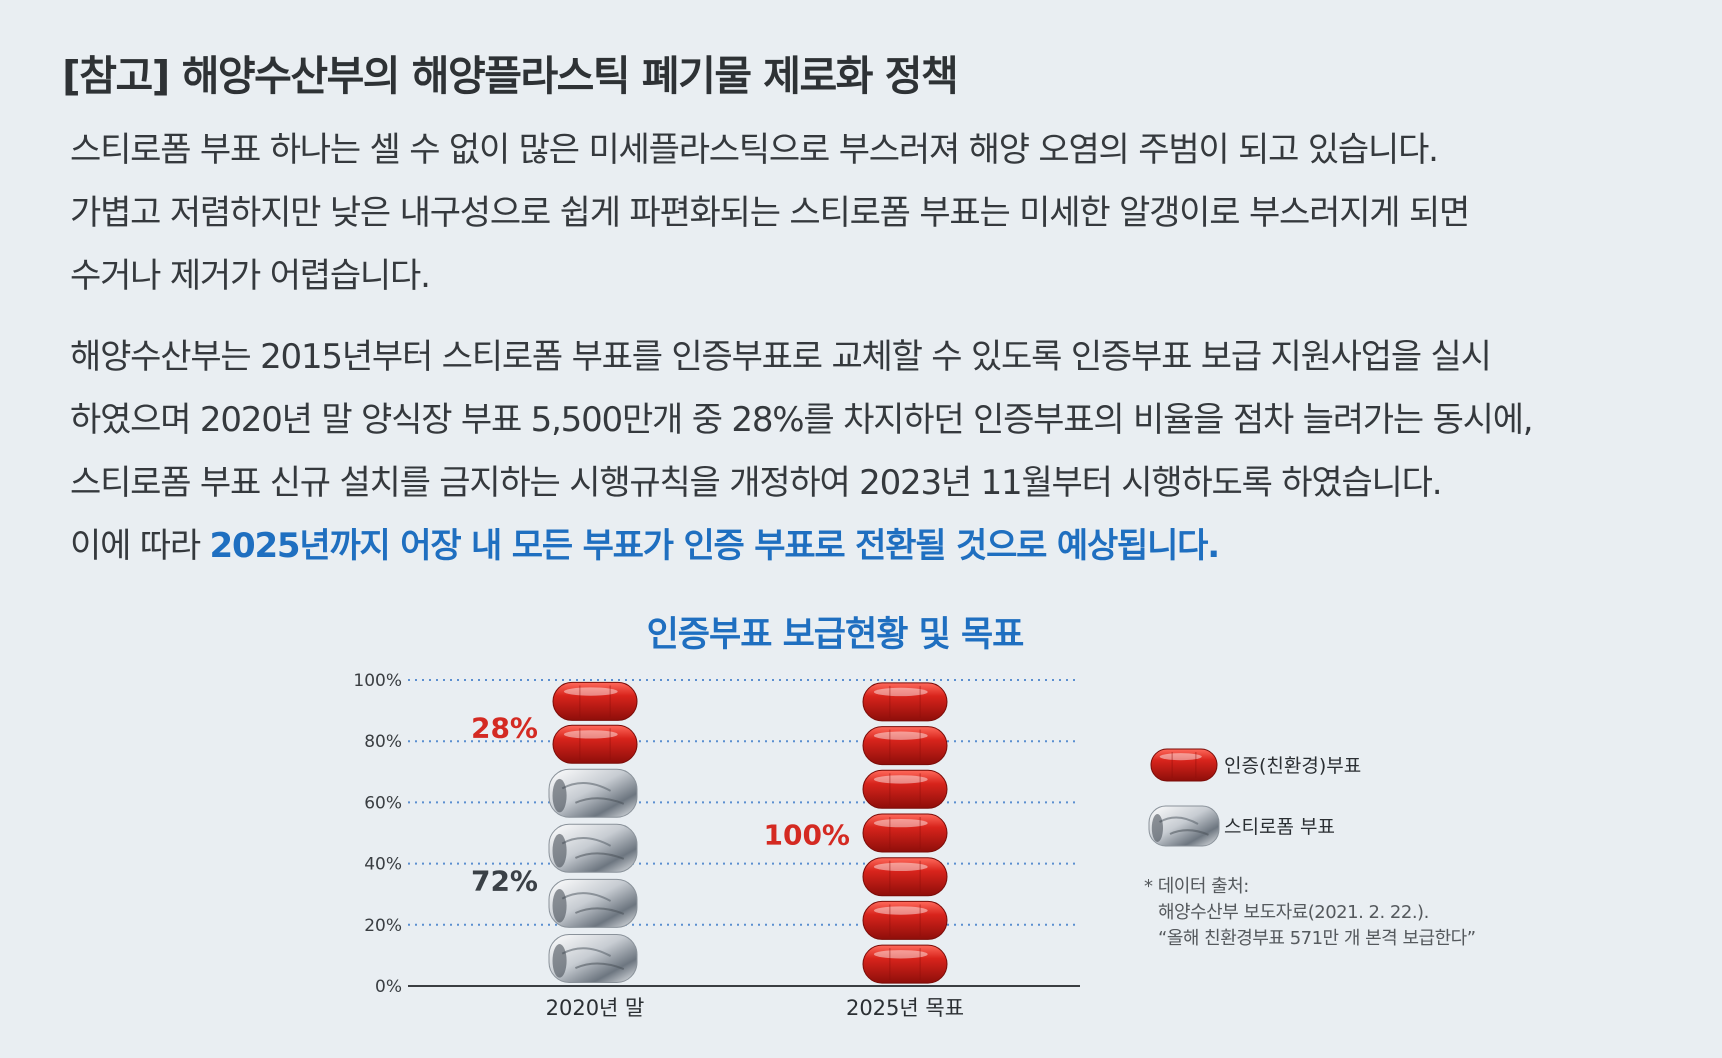 Image resolution: width=1722 pixels, height=1058 pixels. Describe the element at coordinates (377, 681) in the screenshot. I see `y-tick-label: 100%` at that location.